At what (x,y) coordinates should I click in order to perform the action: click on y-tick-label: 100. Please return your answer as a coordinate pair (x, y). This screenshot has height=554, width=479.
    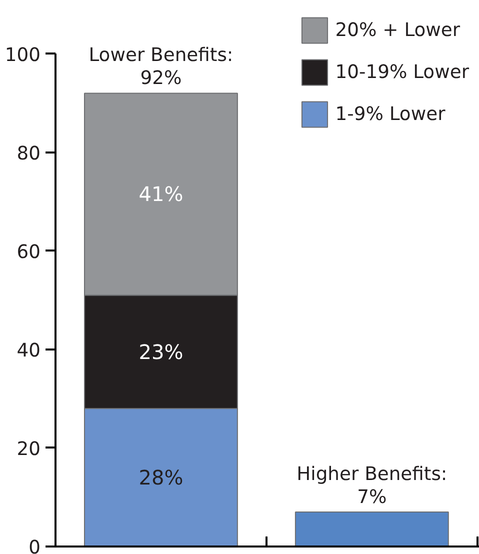
    Looking at the image, I should click on (22, 55).